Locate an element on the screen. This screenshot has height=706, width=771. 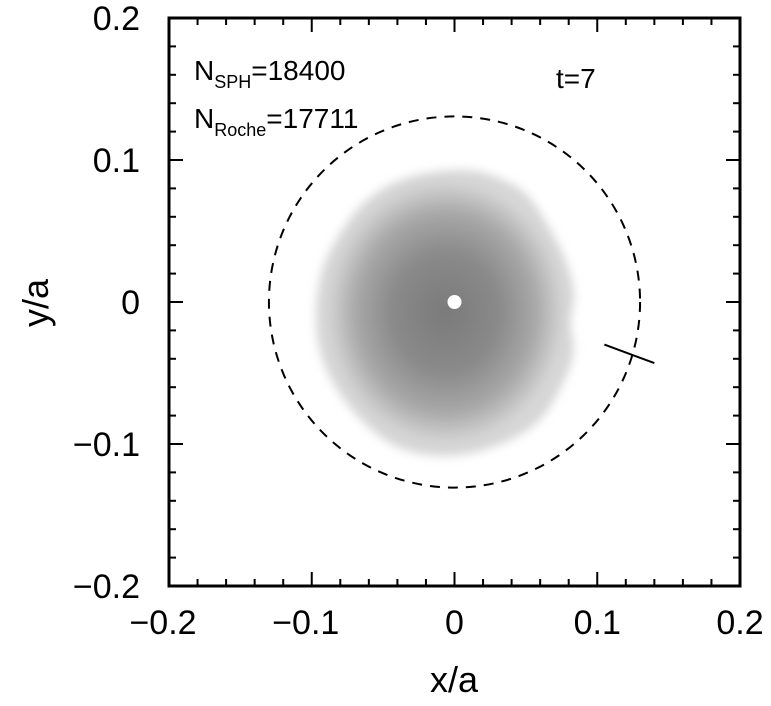
time-annotation: t=7 is located at coordinates (576, 78).